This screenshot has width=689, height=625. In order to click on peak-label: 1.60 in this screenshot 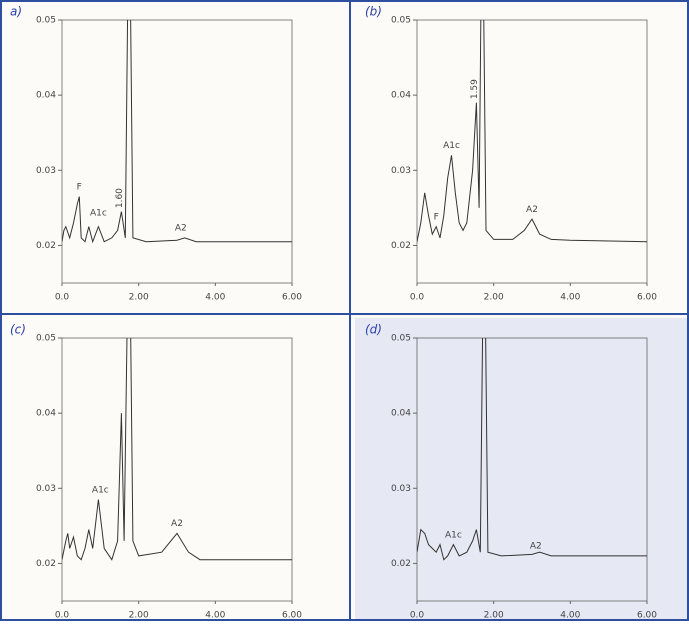, I will do `click(120, 198)`.